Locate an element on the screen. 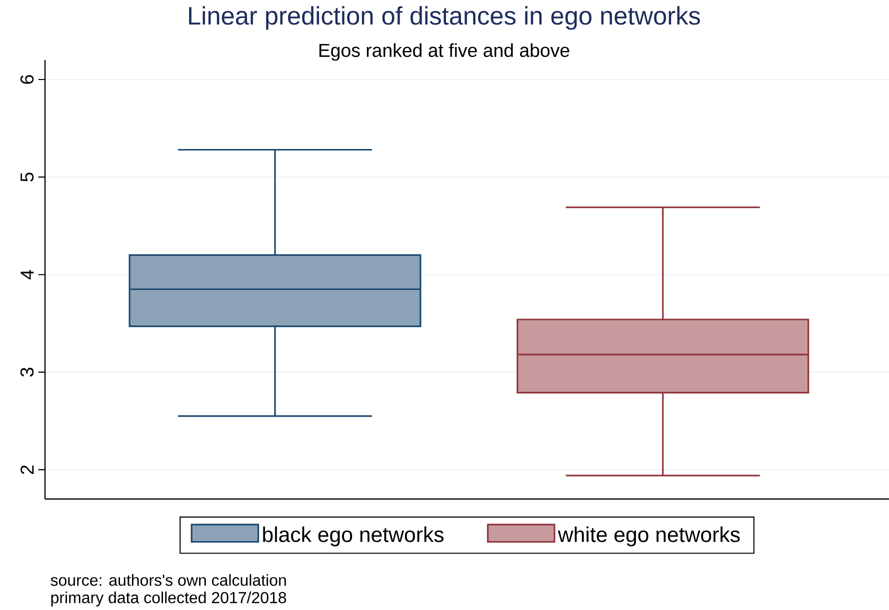 The height and width of the screenshot is (610, 889). chart-subtitle: Egos ranked at five and above is located at coordinates (444, 52).